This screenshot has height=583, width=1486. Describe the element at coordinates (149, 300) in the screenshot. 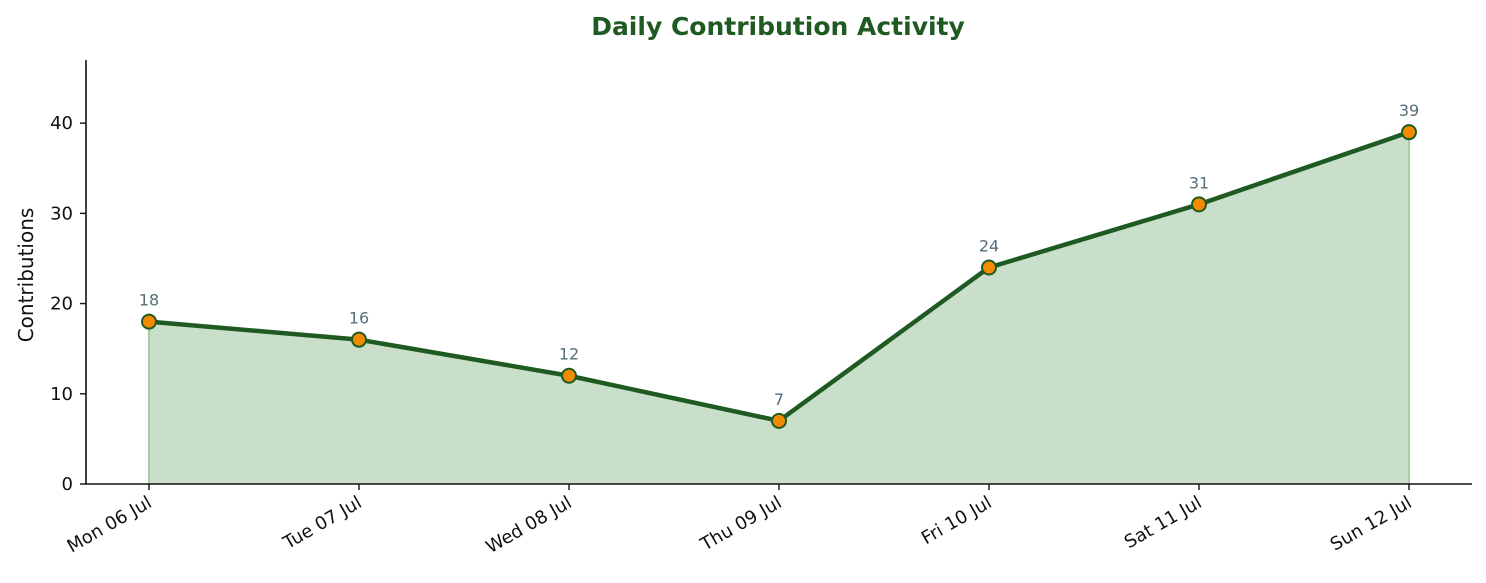

I see `data-label: 18` at that location.